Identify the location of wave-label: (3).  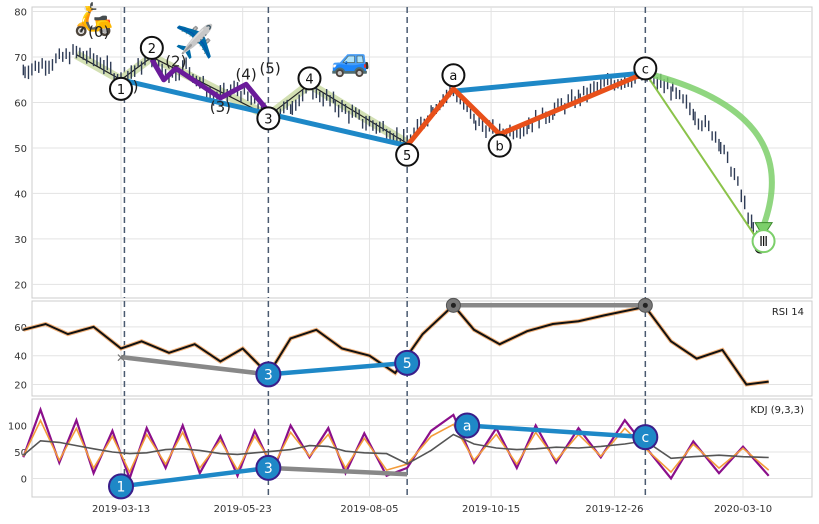
(220, 107).